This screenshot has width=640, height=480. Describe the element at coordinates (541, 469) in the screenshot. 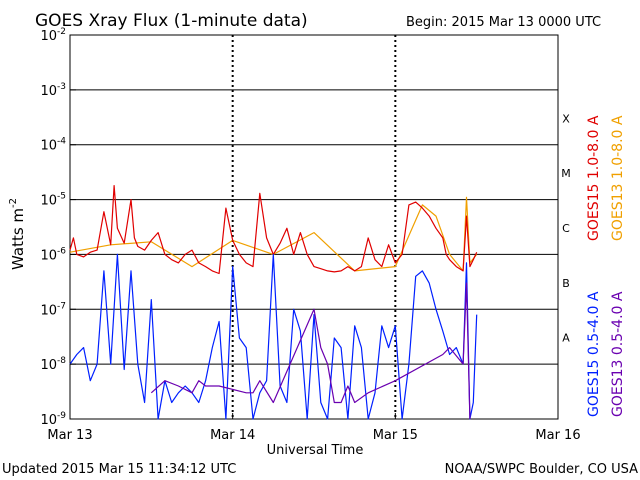

I see `credit-label: NOAA/SWPC Boulder, CO USA` at that location.